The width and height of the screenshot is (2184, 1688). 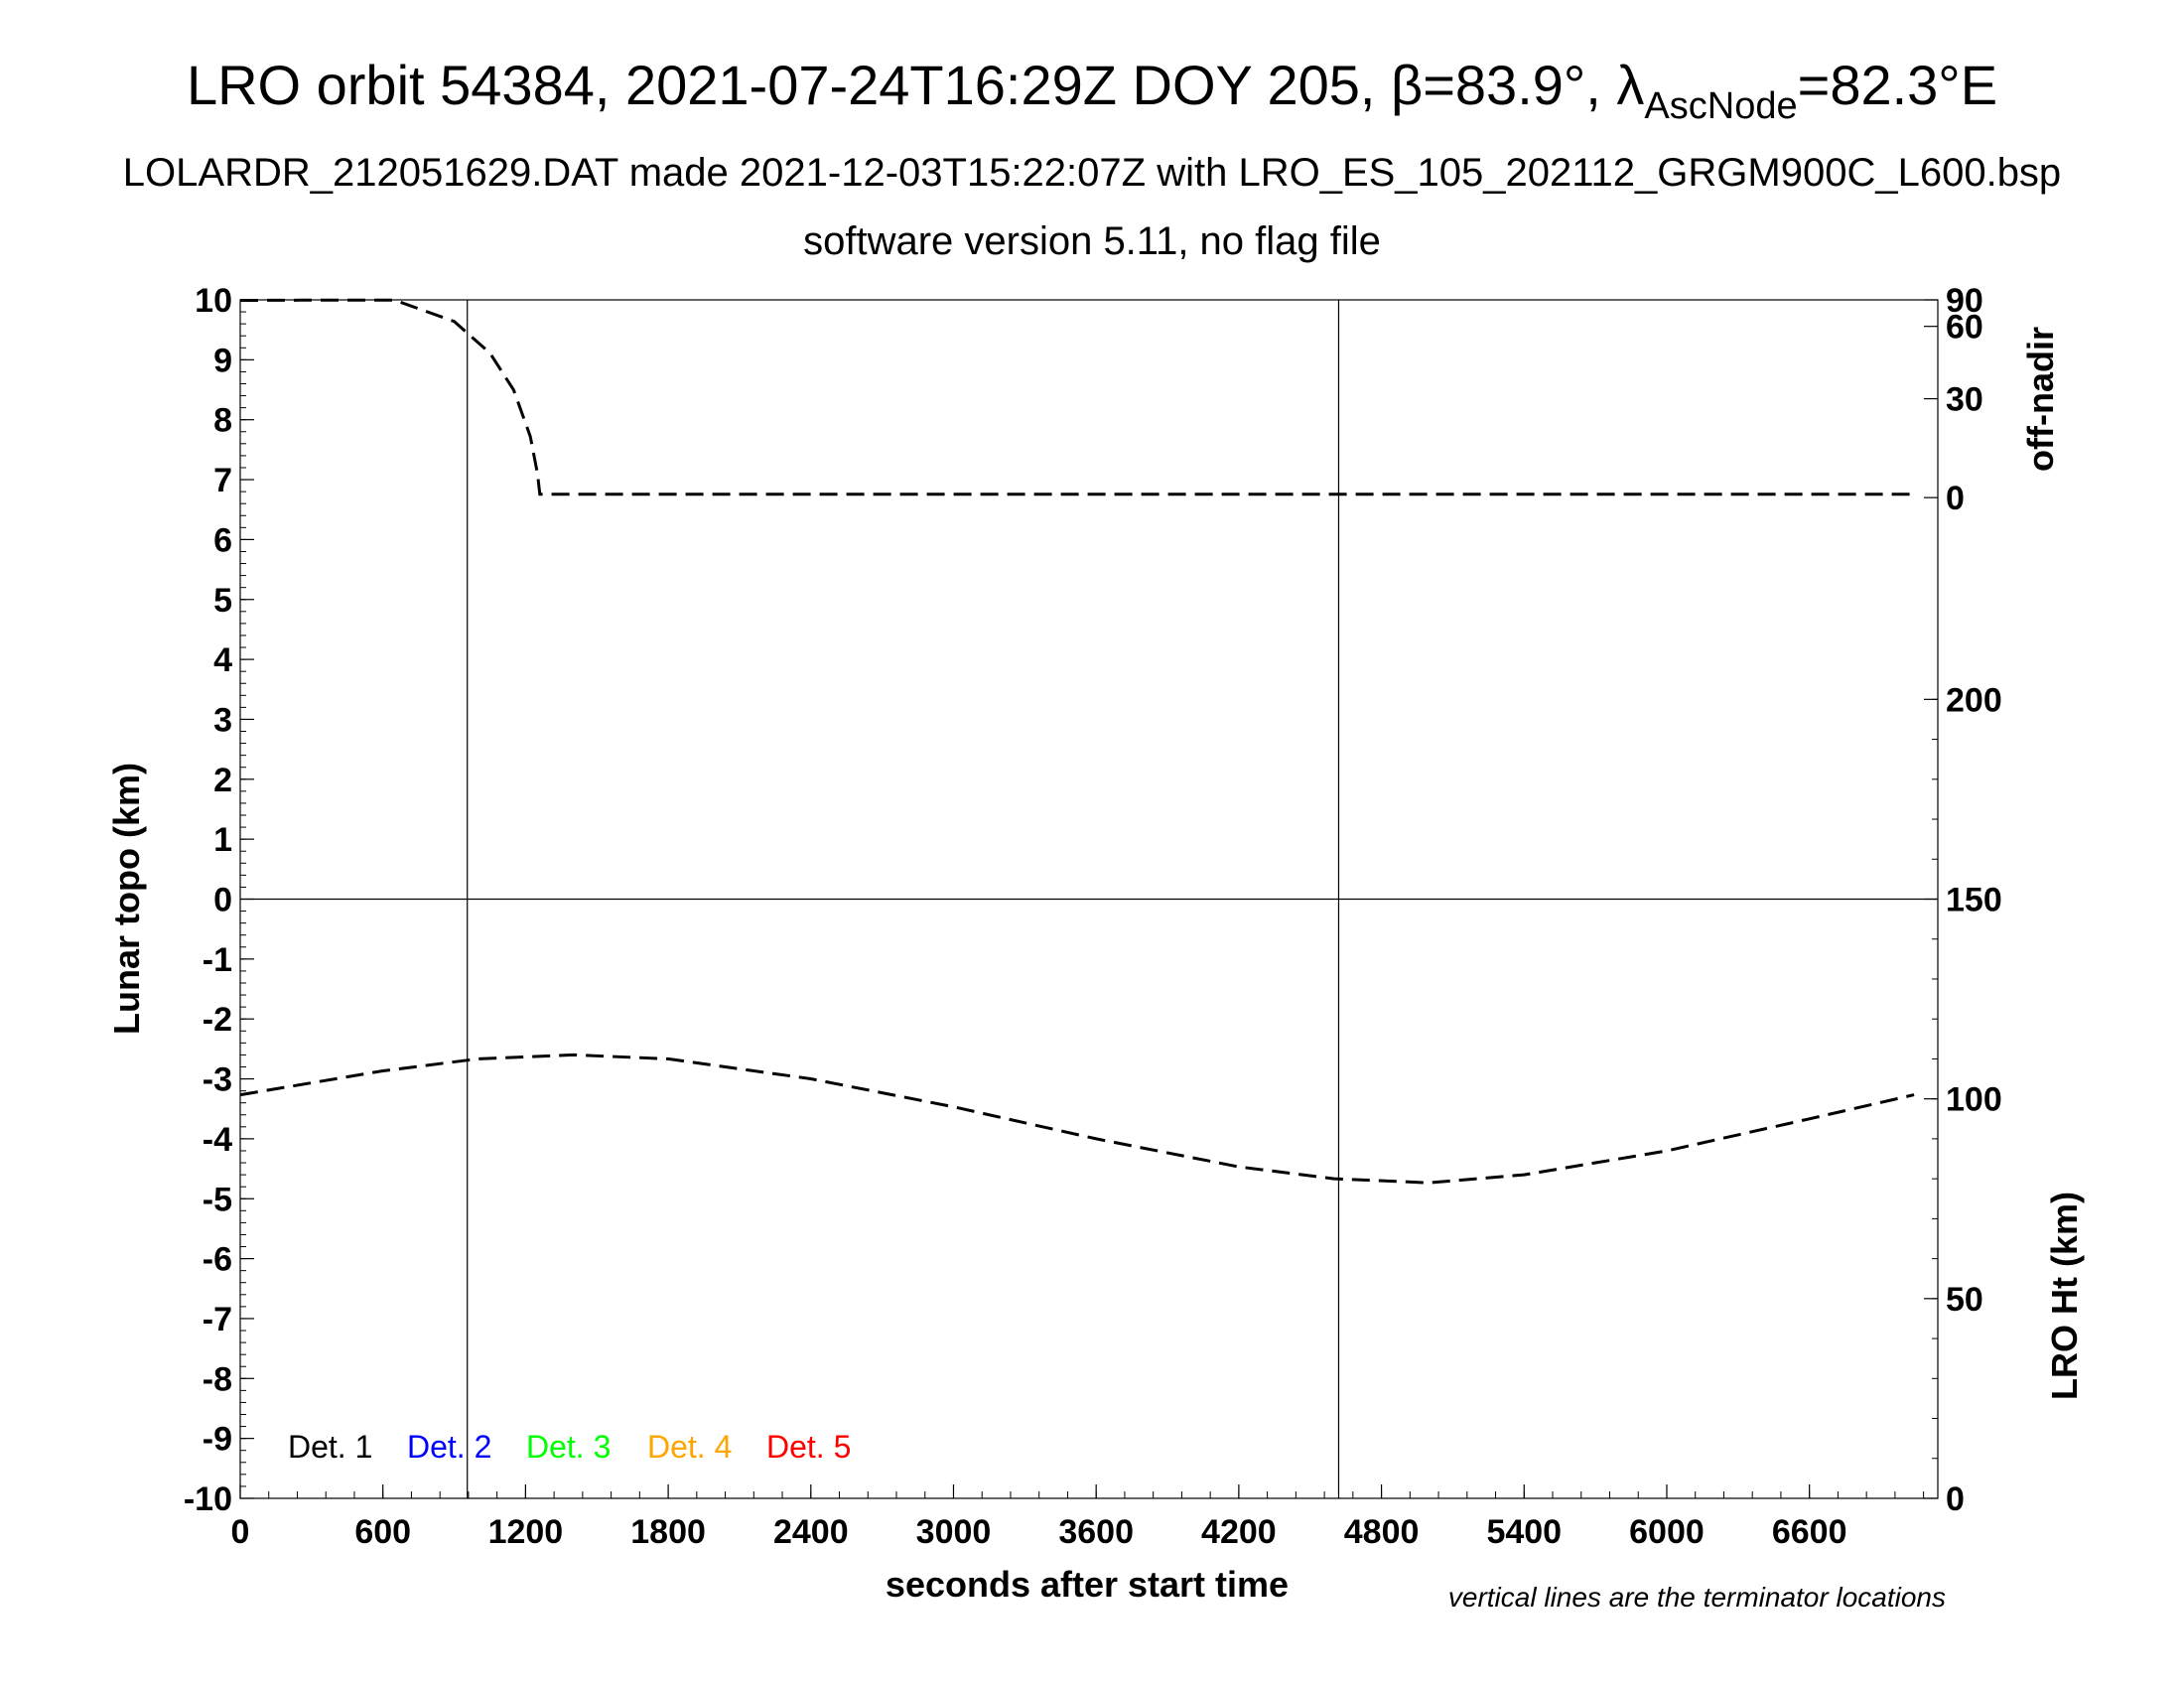 I want to click on x-tick-label: 3000, so click(x=954, y=1532).